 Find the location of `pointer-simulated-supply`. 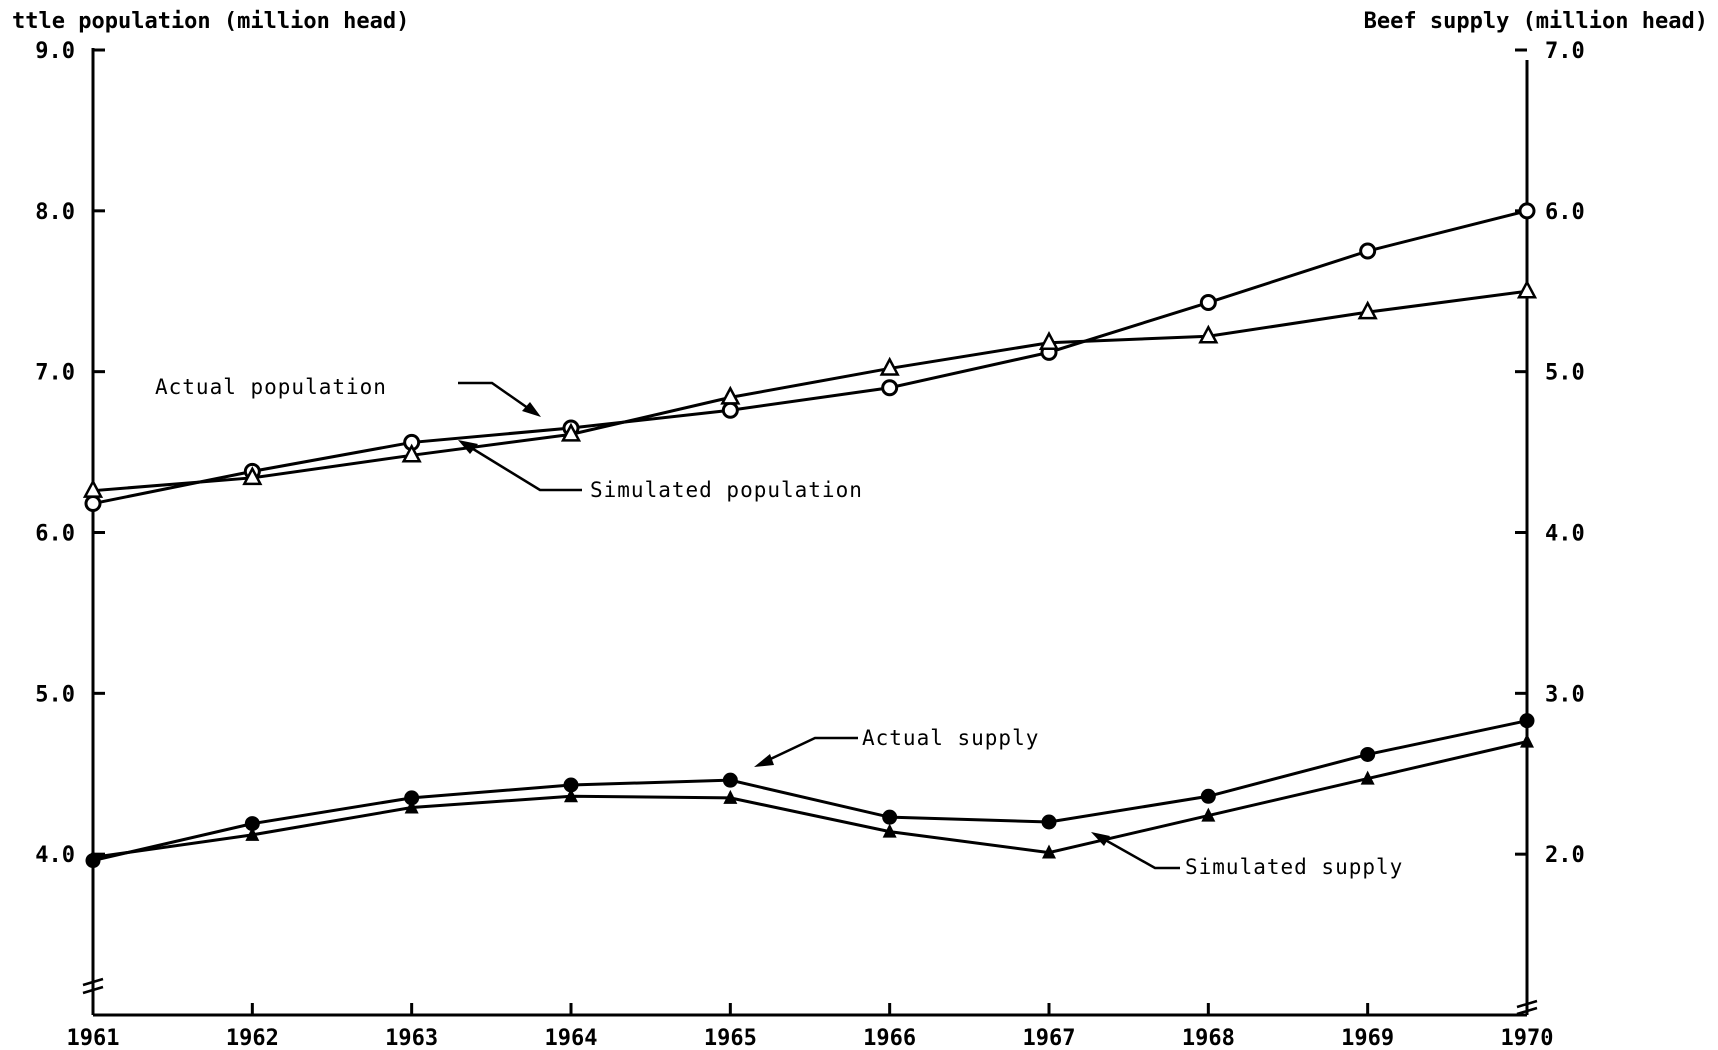

pointer-simulated-supply is located at coordinates (1135, 851).